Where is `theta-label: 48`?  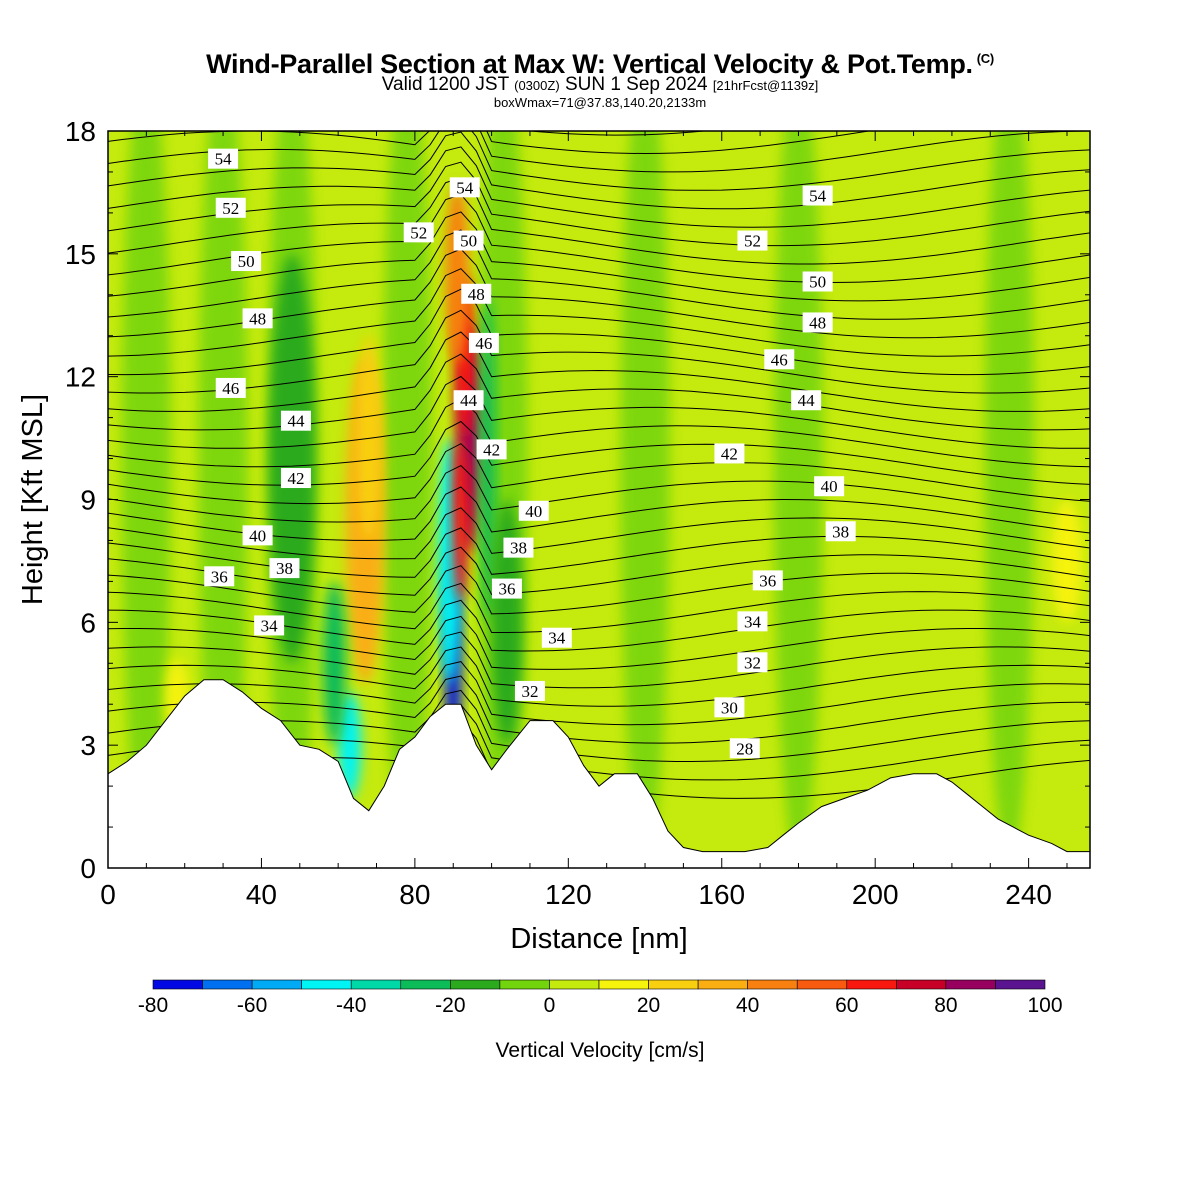
theta-label: 48 is located at coordinates (817, 322).